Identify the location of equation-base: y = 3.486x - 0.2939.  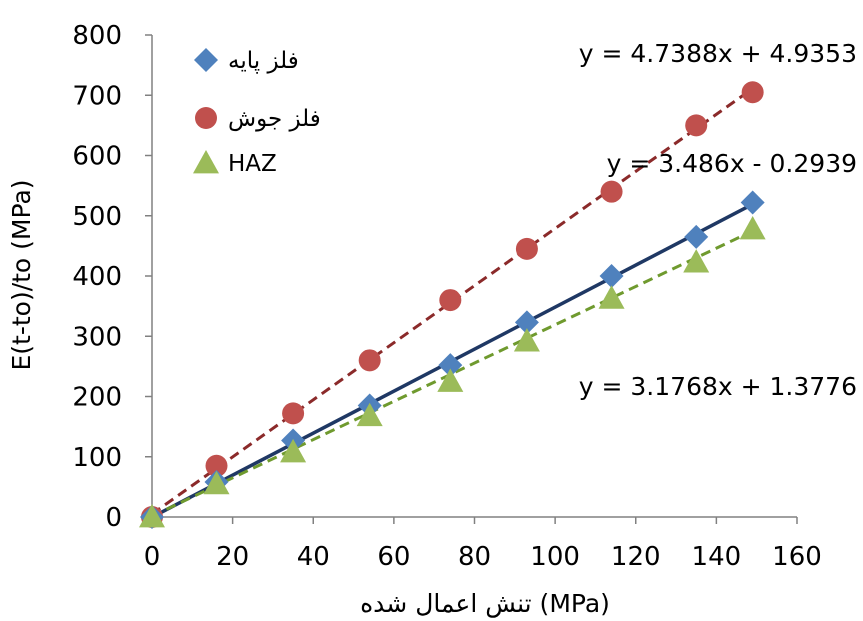
(732, 163).